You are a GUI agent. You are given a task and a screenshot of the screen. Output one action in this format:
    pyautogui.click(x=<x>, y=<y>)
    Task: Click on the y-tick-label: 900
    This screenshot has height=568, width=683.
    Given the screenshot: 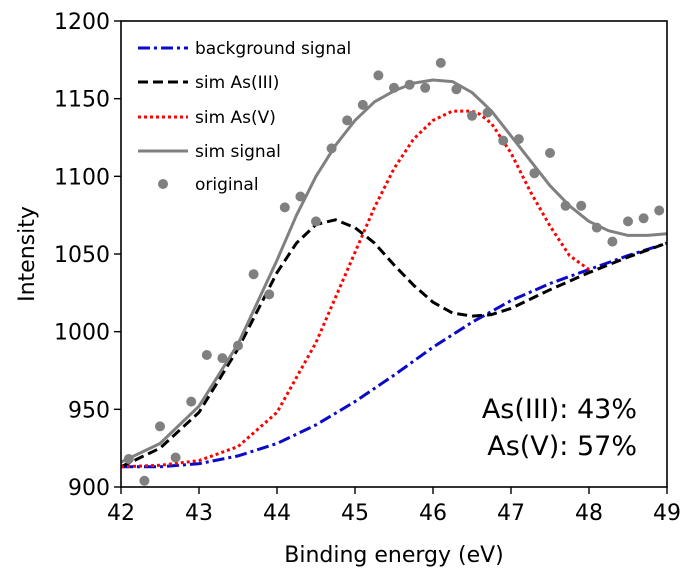 What is the action you would take?
    pyautogui.click(x=89, y=488)
    